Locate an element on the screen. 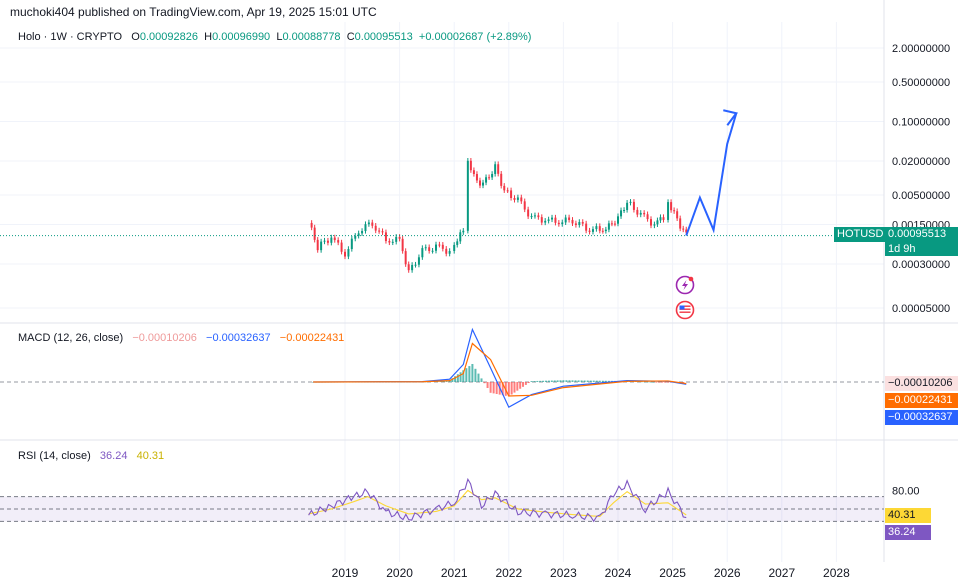 This screenshot has height=577, width=958. rsi-indicator-label: RSI (14, close) is located at coordinates (54, 456).